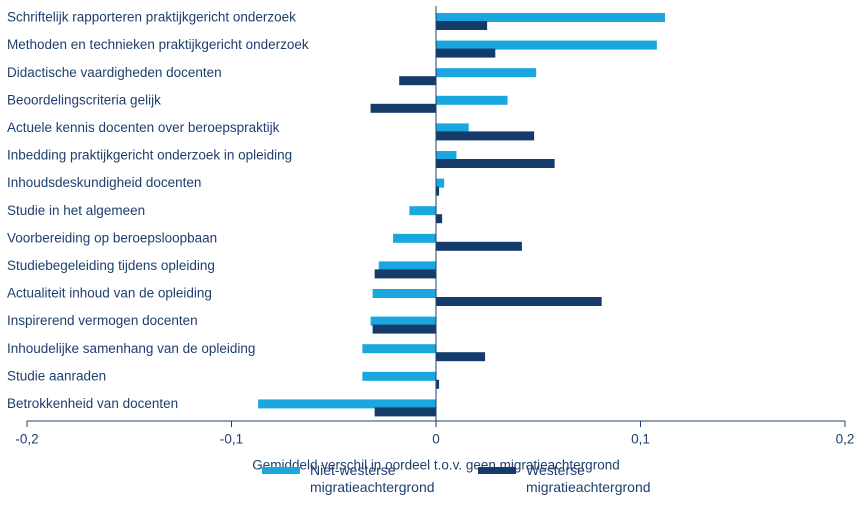 This screenshot has height=528, width=860. Describe the element at coordinates (109, 293) in the screenshot. I see `category-label: Actualiteit inhoud van de opleiding` at that location.